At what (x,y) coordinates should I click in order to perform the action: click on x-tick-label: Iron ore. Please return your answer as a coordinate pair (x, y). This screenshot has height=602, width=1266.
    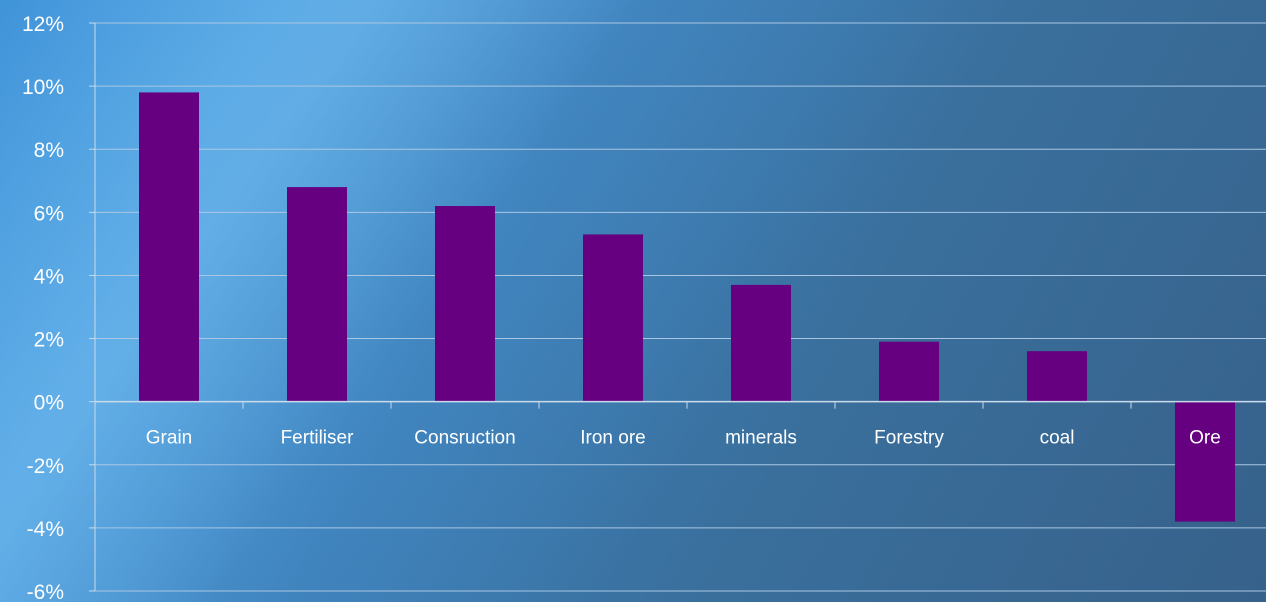
    Looking at the image, I should click on (612, 438).